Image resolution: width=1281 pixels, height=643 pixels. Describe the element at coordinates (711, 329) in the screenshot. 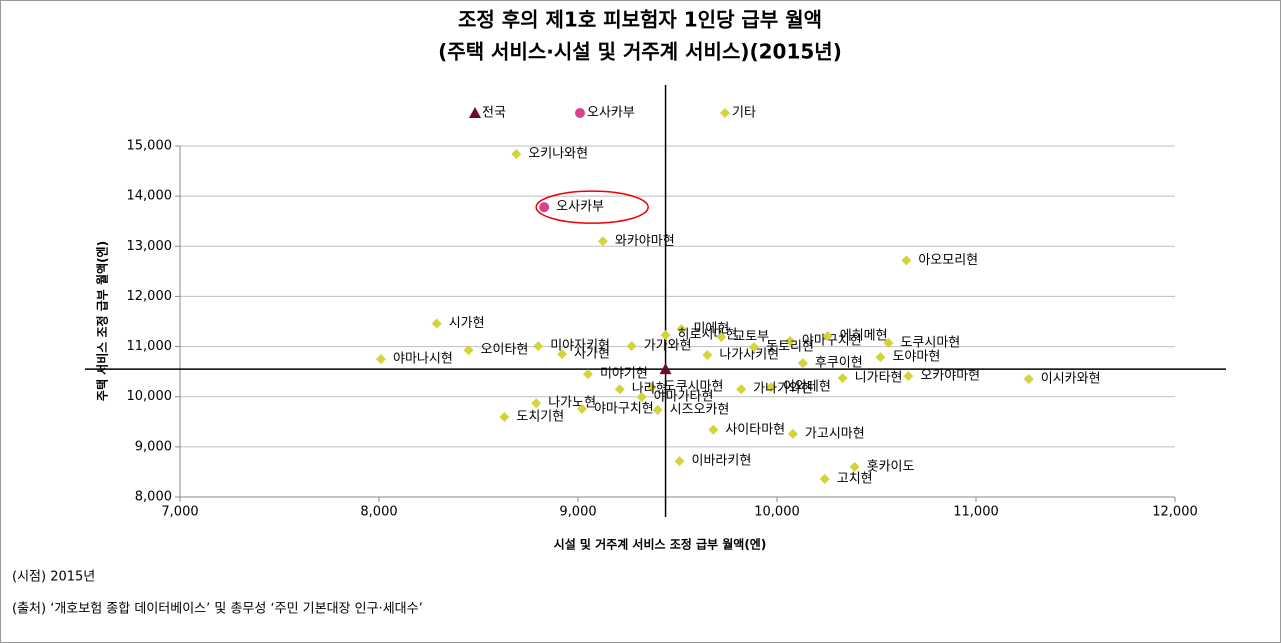

I see `point-label: 미에현` at that location.